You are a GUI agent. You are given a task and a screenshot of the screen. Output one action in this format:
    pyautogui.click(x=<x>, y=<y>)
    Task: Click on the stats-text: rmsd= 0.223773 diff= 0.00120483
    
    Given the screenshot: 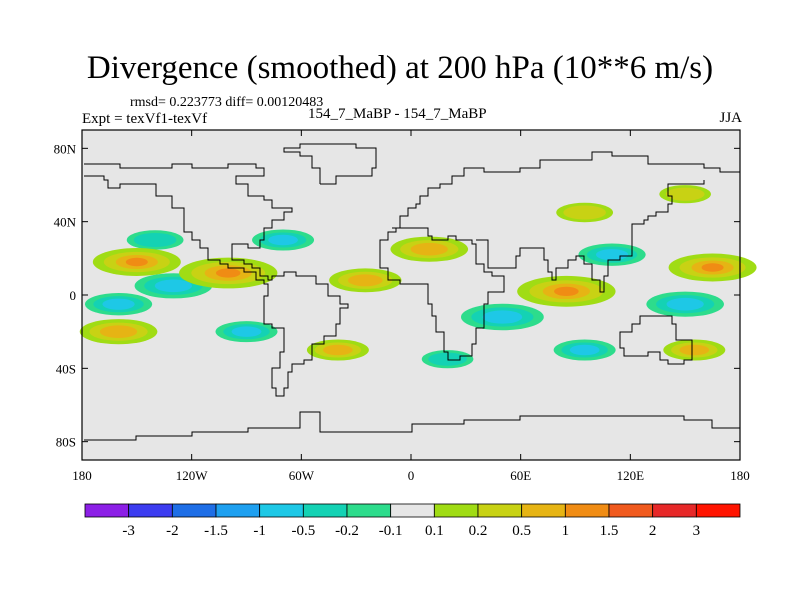 What is the action you would take?
    pyautogui.click(x=227, y=102)
    